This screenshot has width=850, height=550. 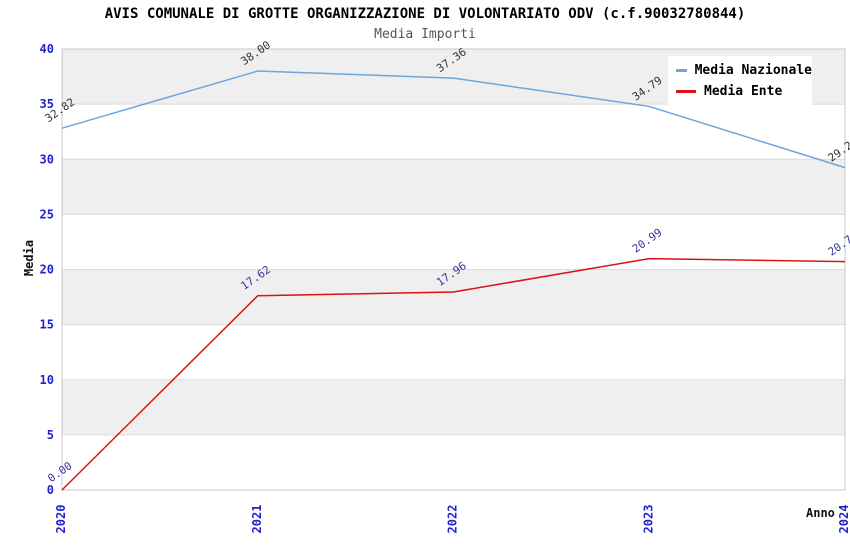 I want to click on legend-item-media-nazionale: Media Nazionale, so click(x=740, y=70).